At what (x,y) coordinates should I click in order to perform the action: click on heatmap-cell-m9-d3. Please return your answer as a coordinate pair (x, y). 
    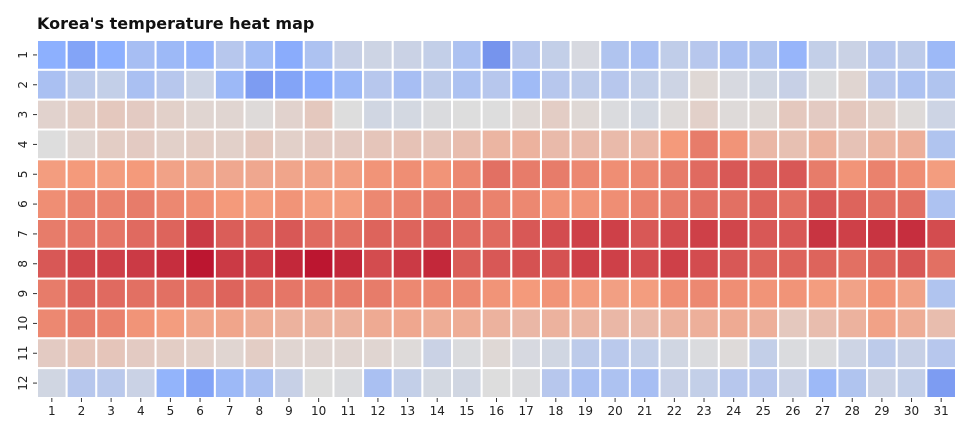
    Looking at the image, I should click on (111, 293).